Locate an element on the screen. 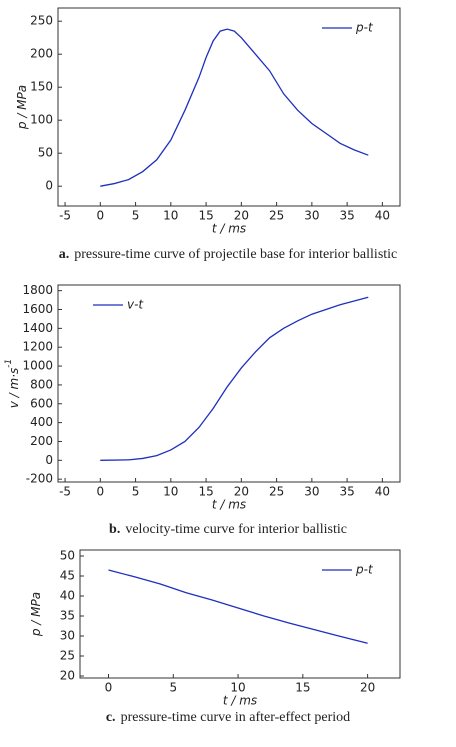  y-tick-label: 1800 is located at coordinates (37, 290).